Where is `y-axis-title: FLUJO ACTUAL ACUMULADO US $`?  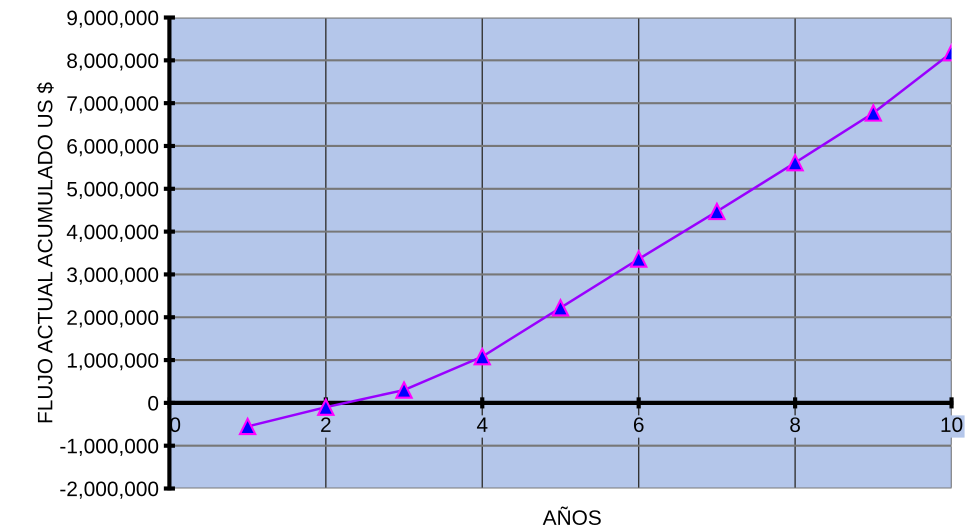
y-axis-title: FLUJO ACTUAL ACUMULADO US $ is located at coordinates (45, 252).